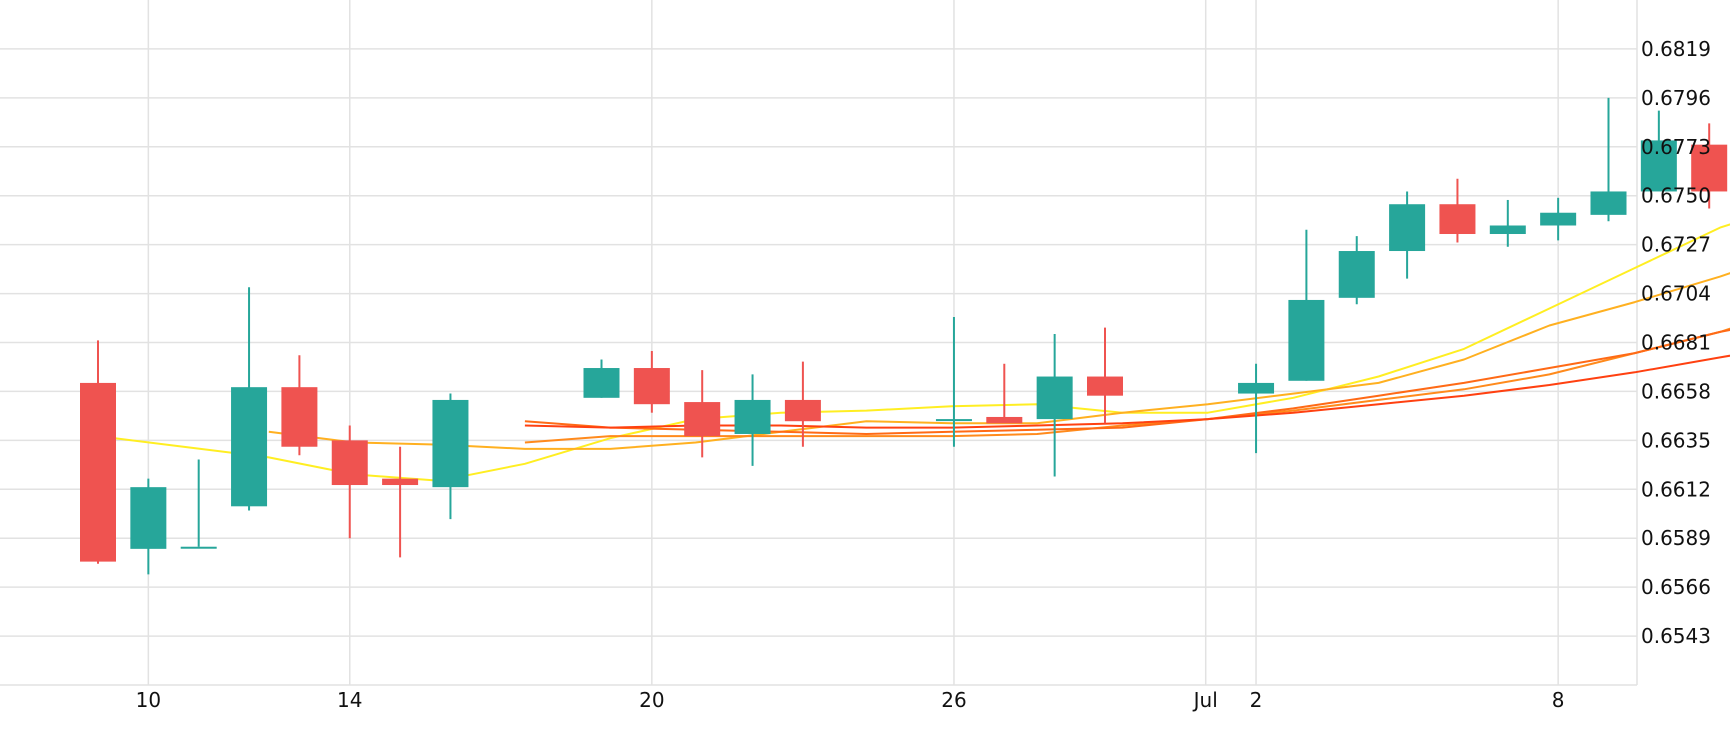 Image resolution: width=1730 pixels, height=730 pixels. I want to click on x-tick-label: 20, so click(651, 700).